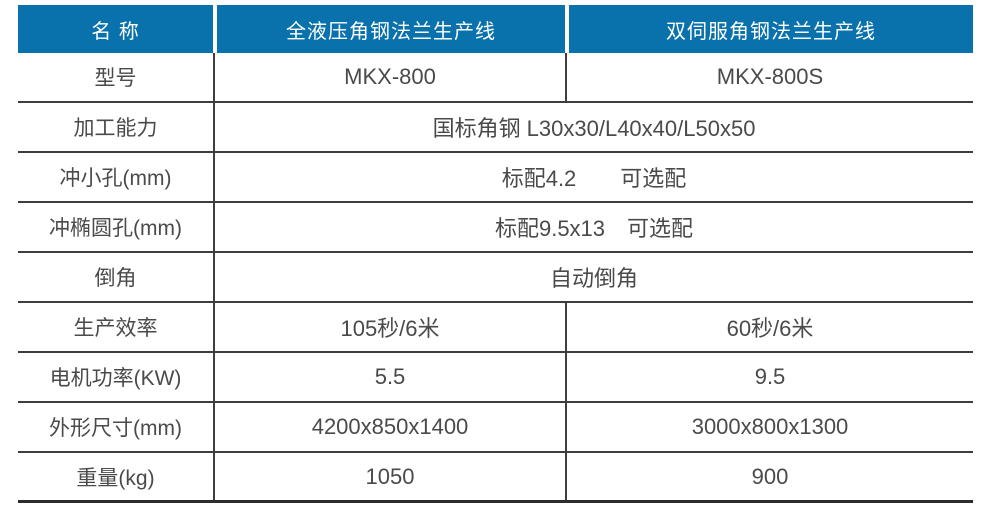 This screenshot has height=509, width=990. Describe the element at coordinates (593, 277) in the screenshot. I see `row-value-span: 自动倒角` at that location.